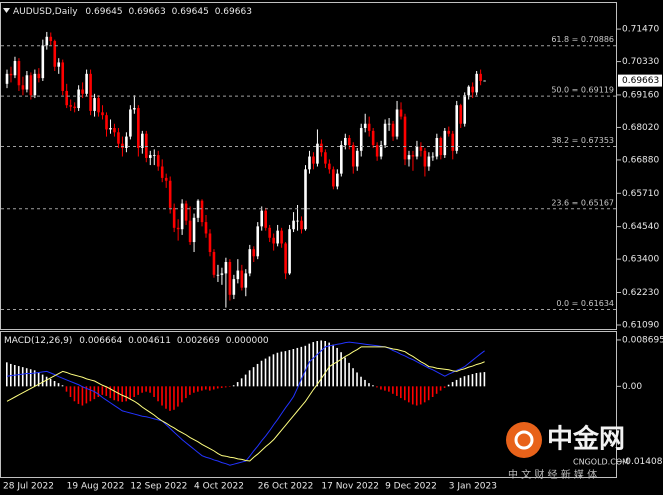 The image size is (663, 495). Describe the element at coordinates (552, 474) in the screenshot. I see `logo-slogan: 中 文 财 经 新 媒 体` at that location.